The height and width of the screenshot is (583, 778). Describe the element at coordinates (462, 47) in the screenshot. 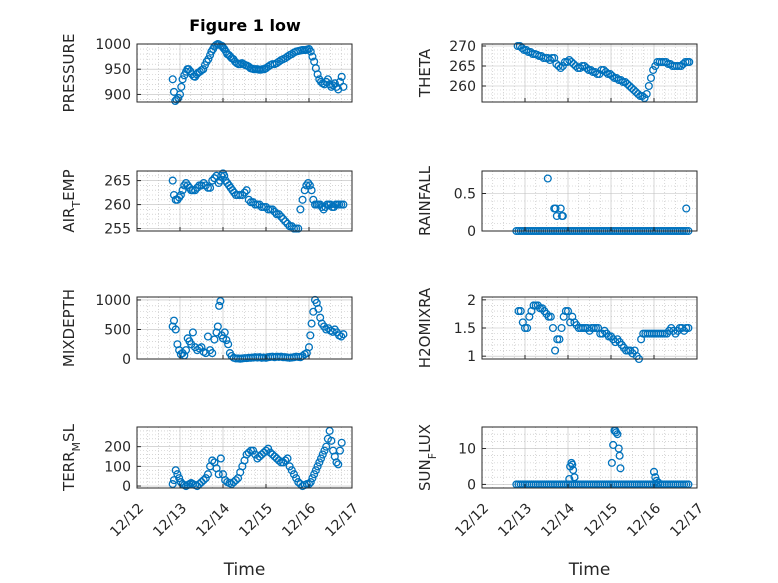

I see `y-tick-label: 270` at that location.